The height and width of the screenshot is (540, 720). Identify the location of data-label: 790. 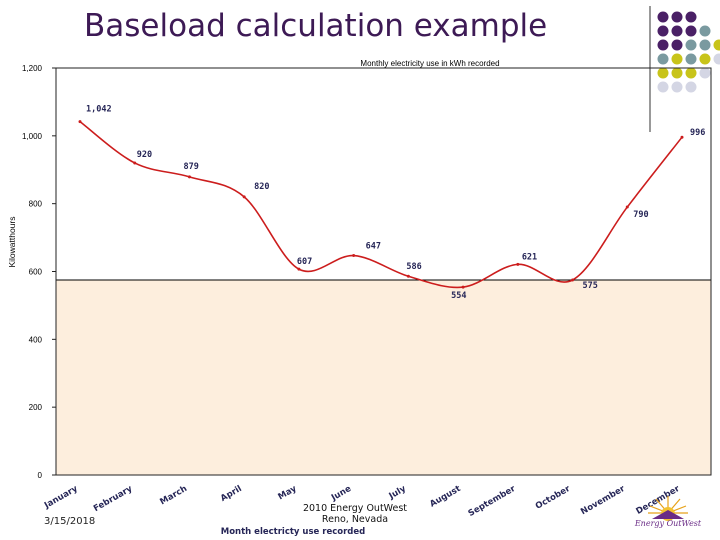
(640, 215).